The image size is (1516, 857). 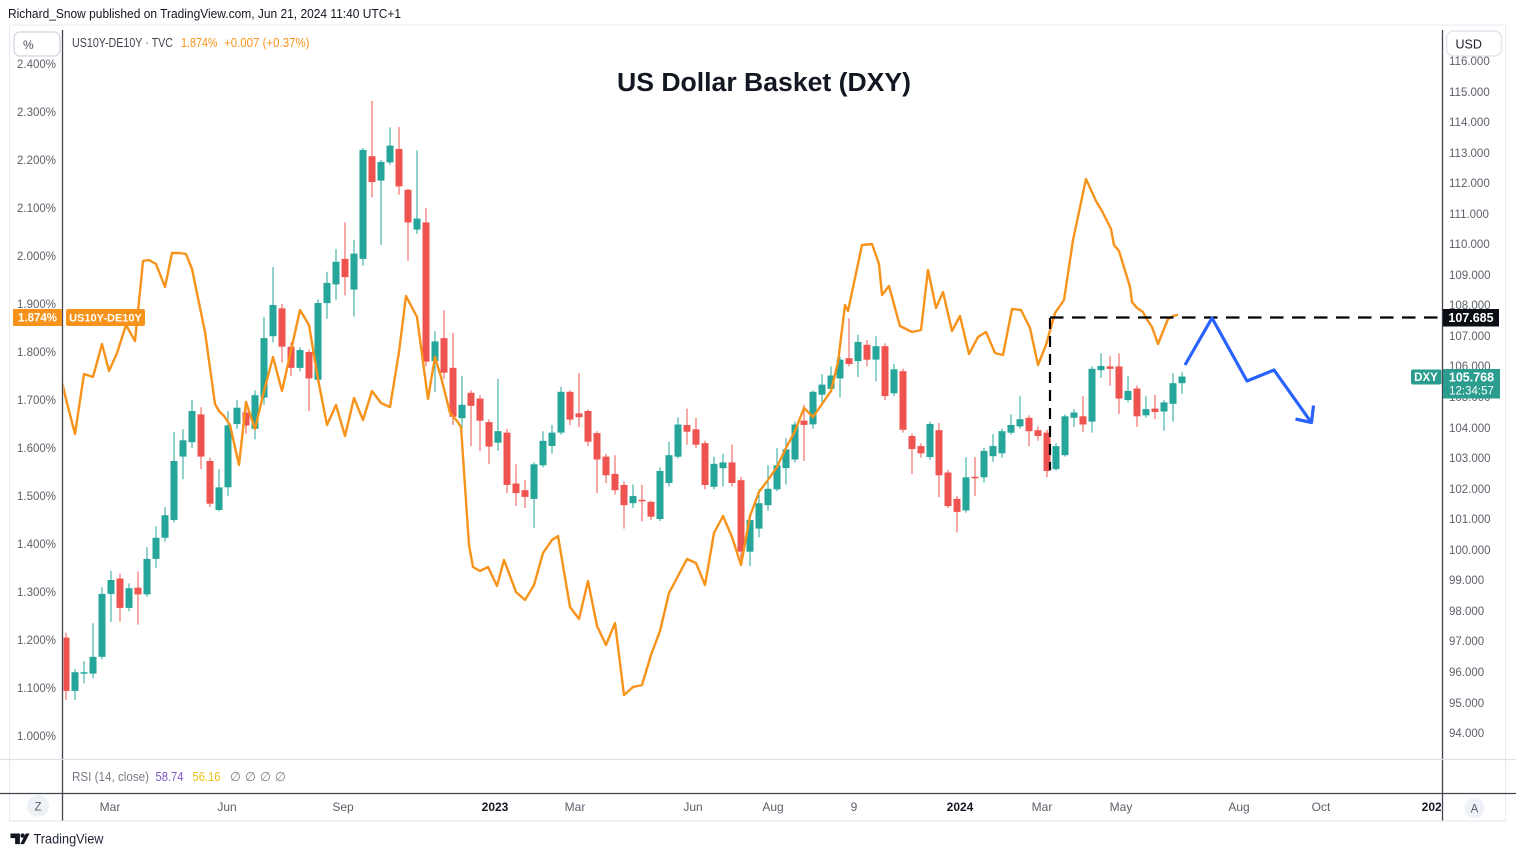 I want to click on svg-text: 94.000, so click(x=1466, y=734).